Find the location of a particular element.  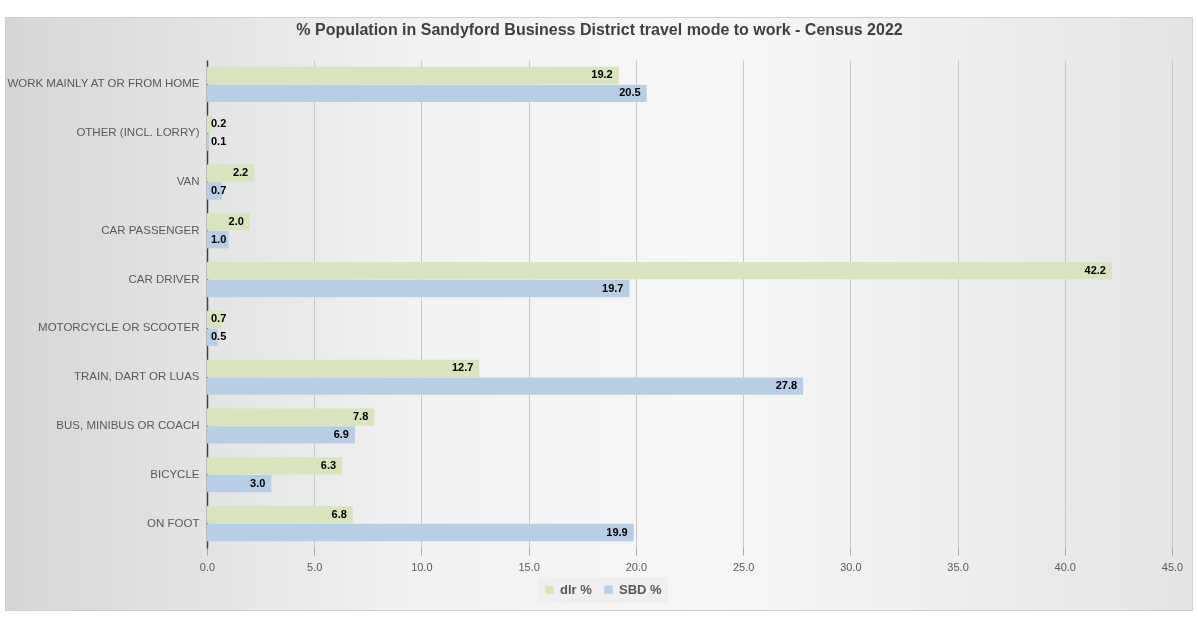

data-label: 20.5 is located at coordinates (630, 92).